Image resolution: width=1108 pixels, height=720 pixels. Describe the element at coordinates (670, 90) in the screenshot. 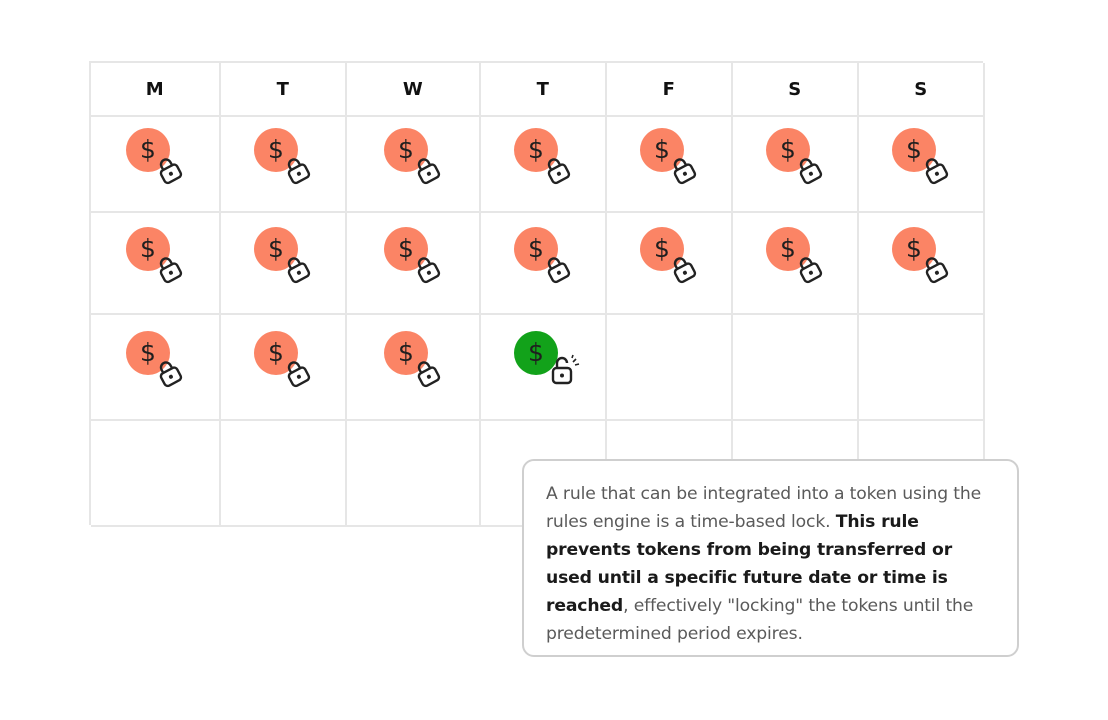

I see `day-header: F` at that location.